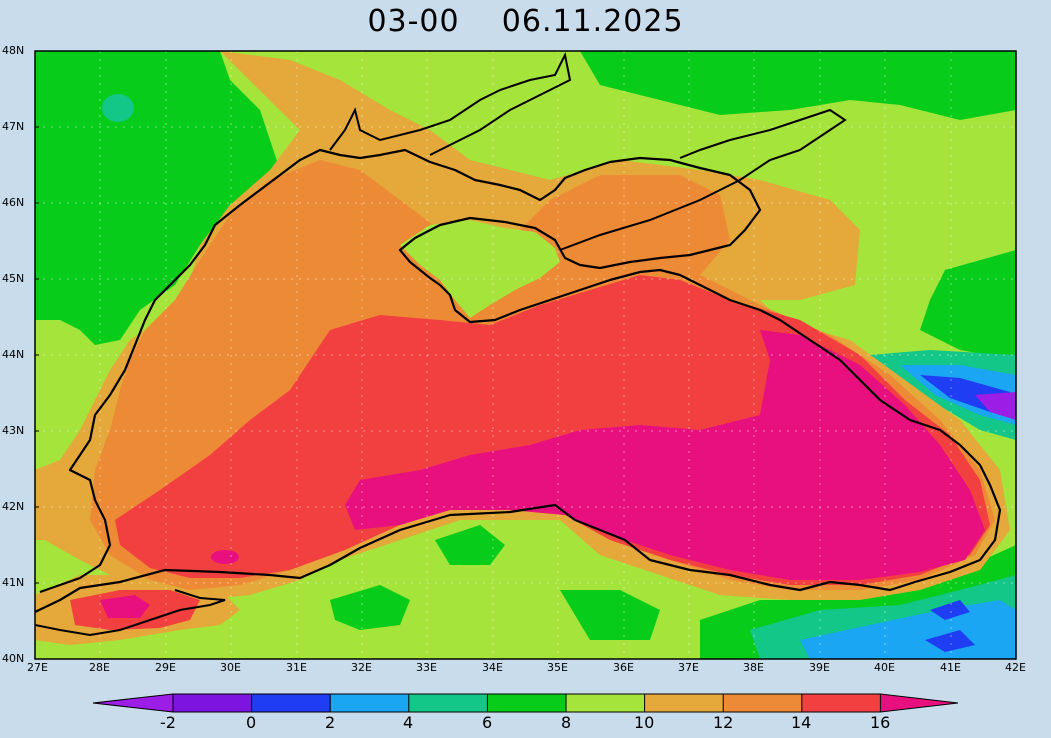 This screenshot has width=1051, height=738. What do you see at coordinates (450, 103) in the screenshot?
I see `coastline-north` at bounding box center [450, 103].